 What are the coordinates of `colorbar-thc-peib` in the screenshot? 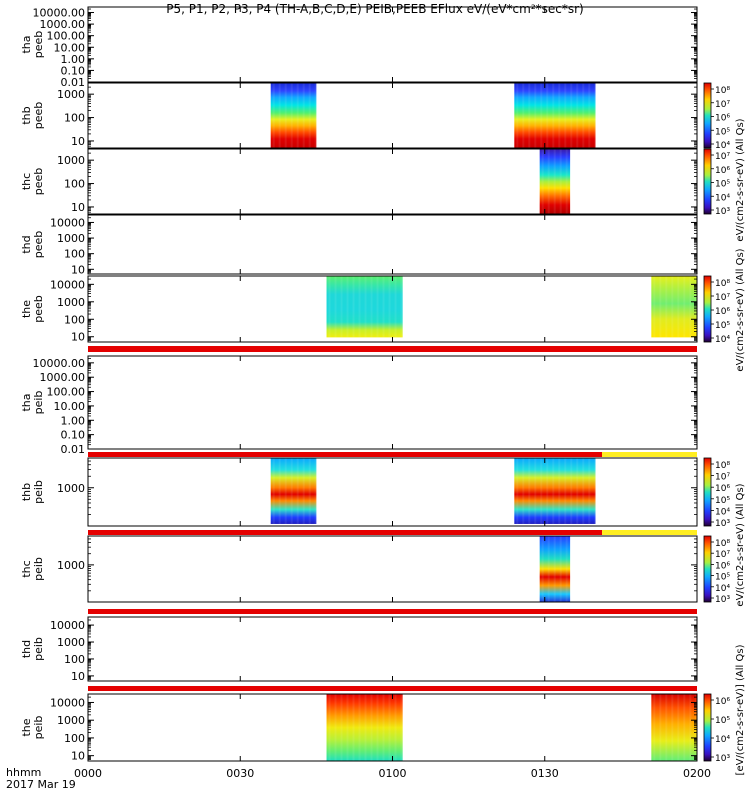 It's located at (707, 569).